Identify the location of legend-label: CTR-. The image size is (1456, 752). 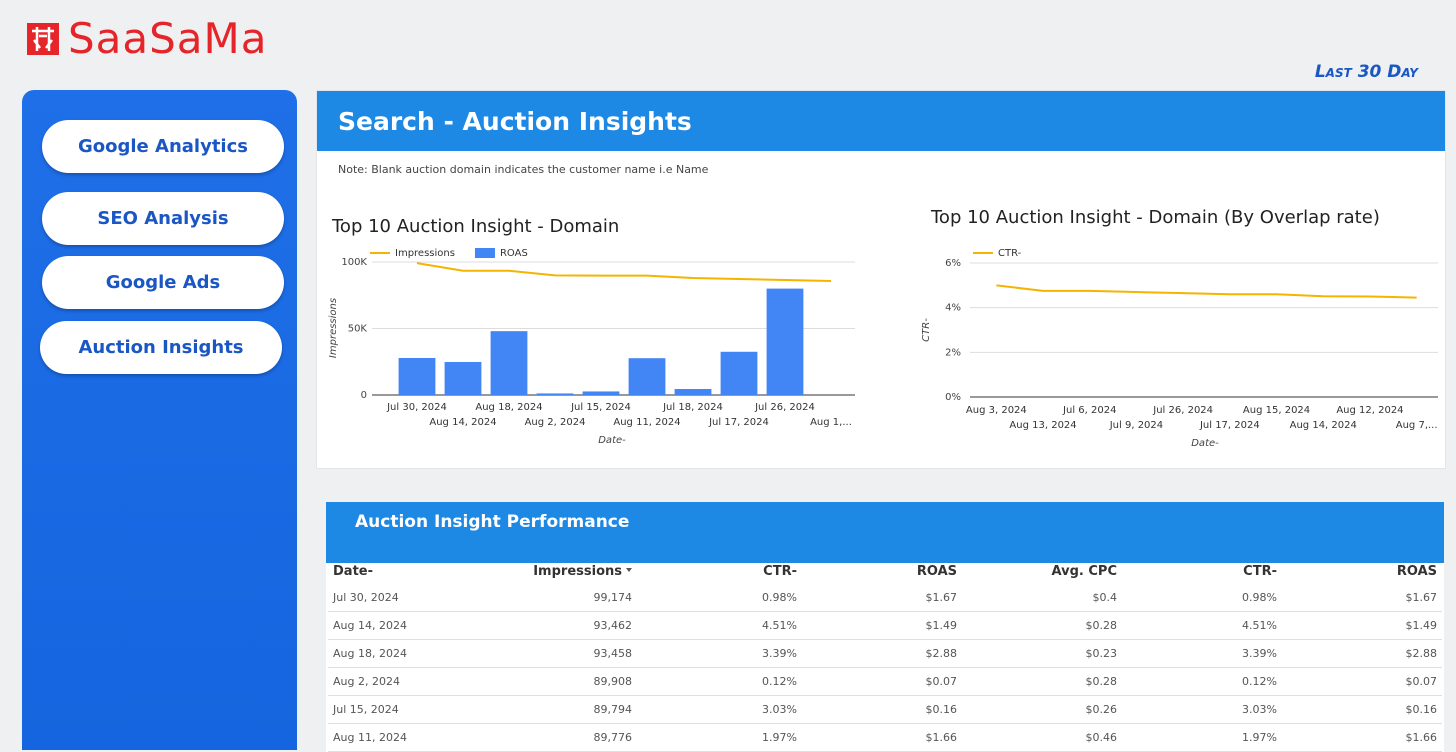
(1010, 253).